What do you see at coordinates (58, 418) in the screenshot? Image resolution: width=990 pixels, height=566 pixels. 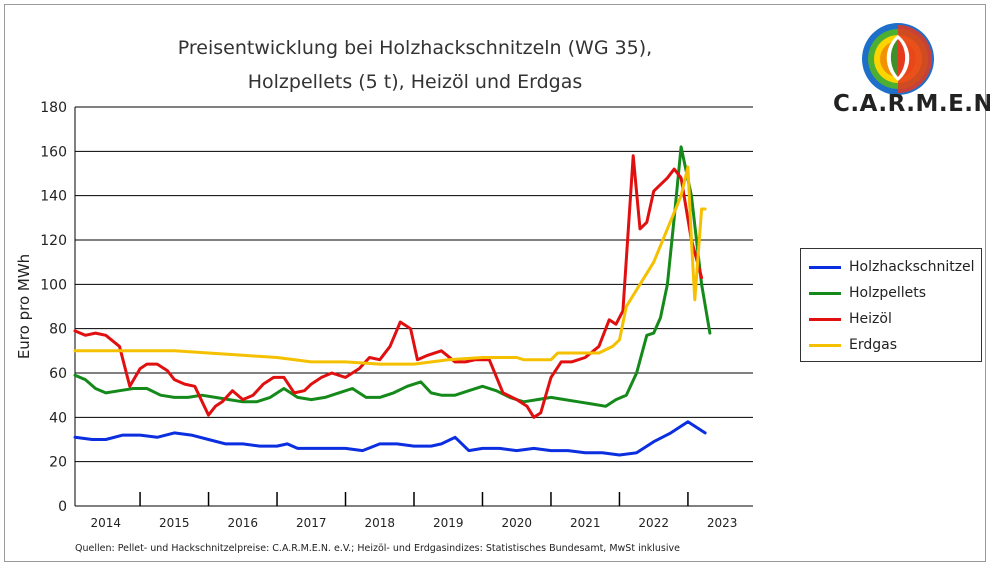 I see `y-tick-label: 40` at bounding box center [58, 418].